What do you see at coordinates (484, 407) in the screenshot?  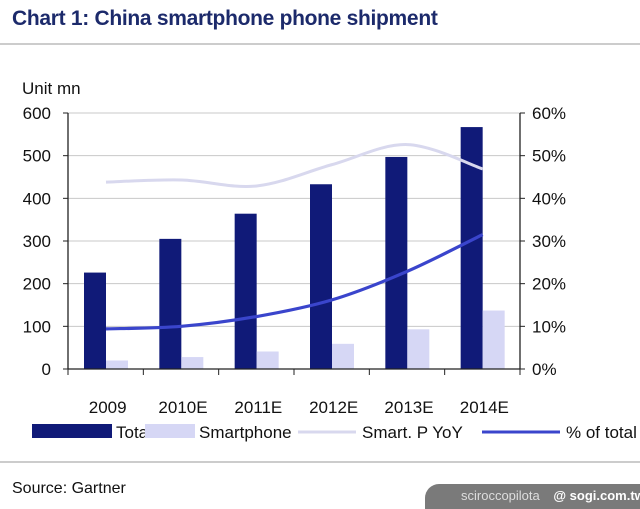 I see `x-tick-label: 2014E` at bounding box center [484, 407].